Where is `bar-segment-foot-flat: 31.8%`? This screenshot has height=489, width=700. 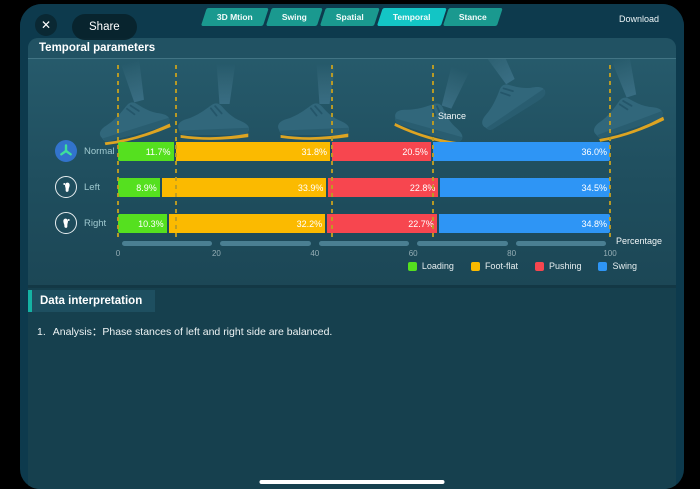
bar-segment-foot-flat: 31.8% is located at coordinates (253, 151).